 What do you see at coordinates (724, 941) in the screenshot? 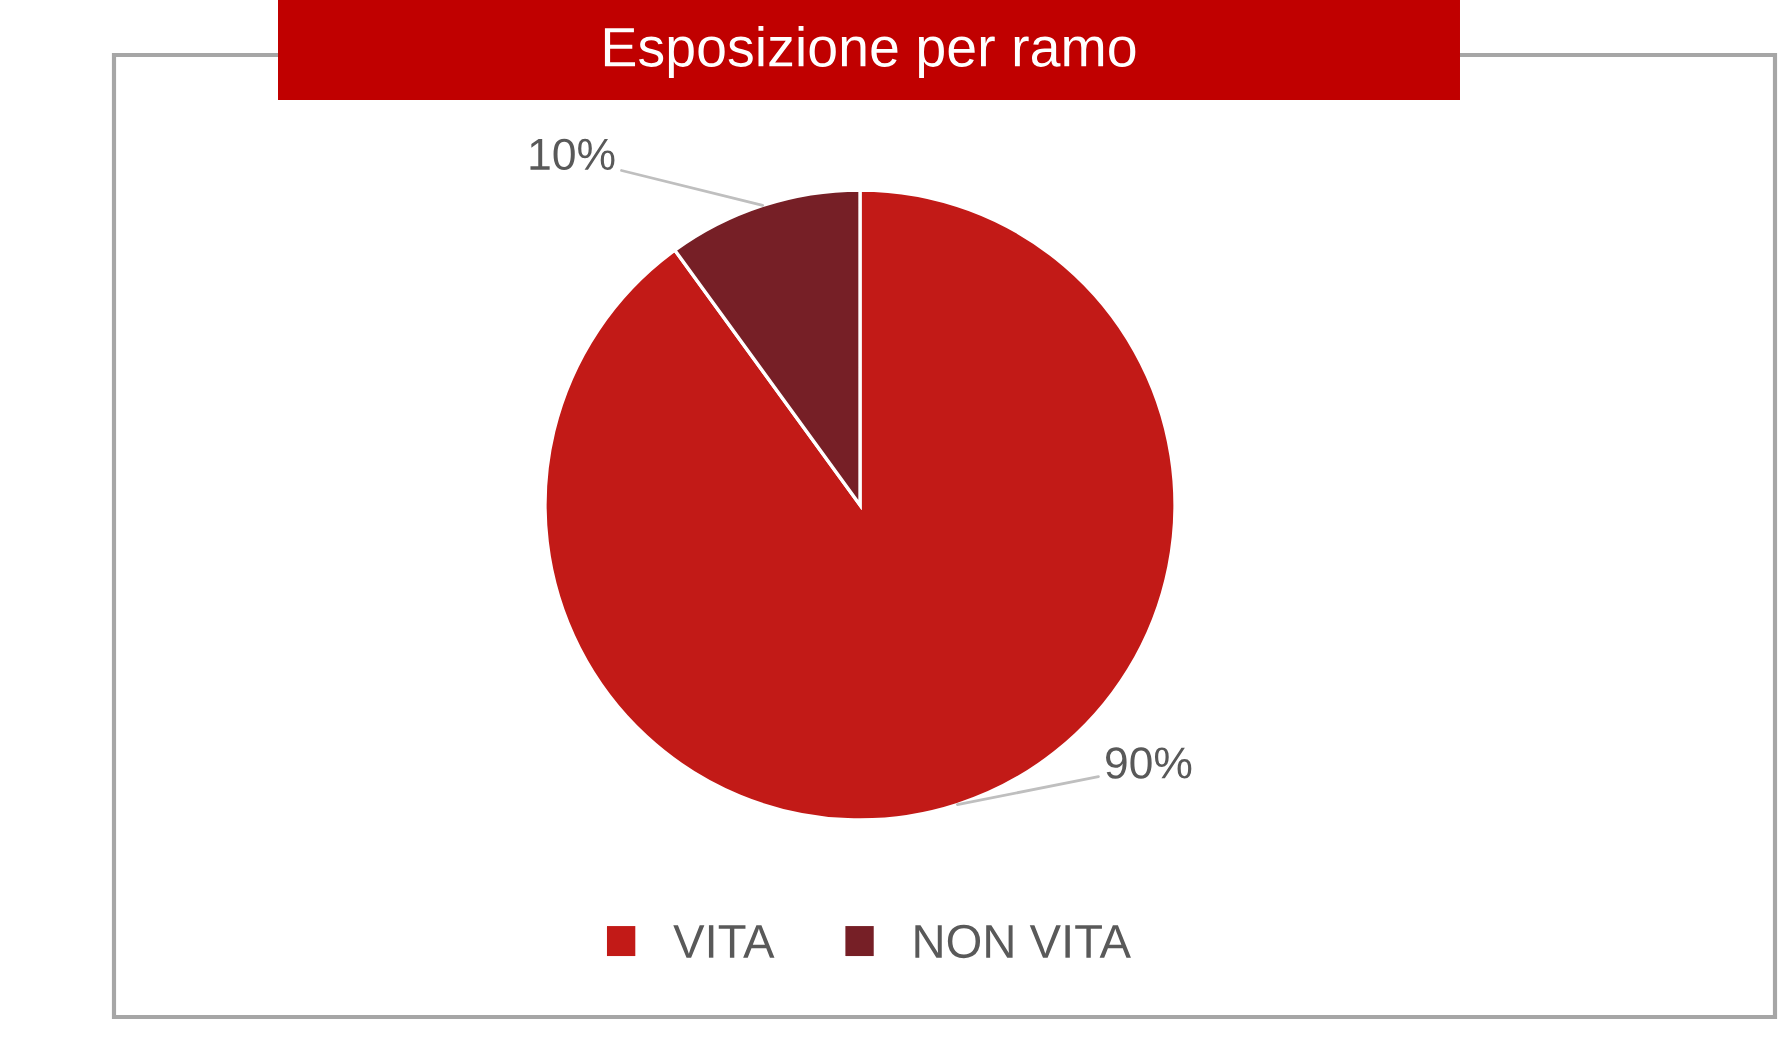
I see `legend-label: VITA` at bounding box center [724, 941].